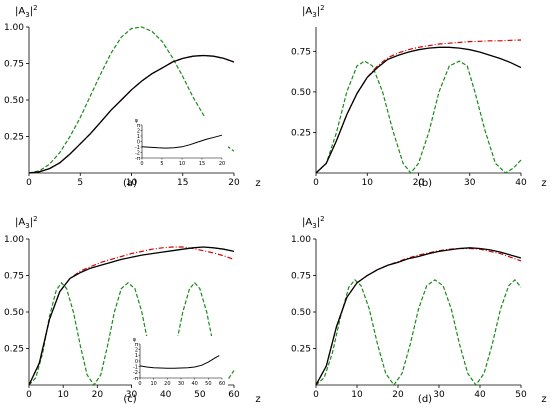 The width and height of the screenshot is (550, 414). I want to click on inset-x-tick-label: 40, so click(194, 384).